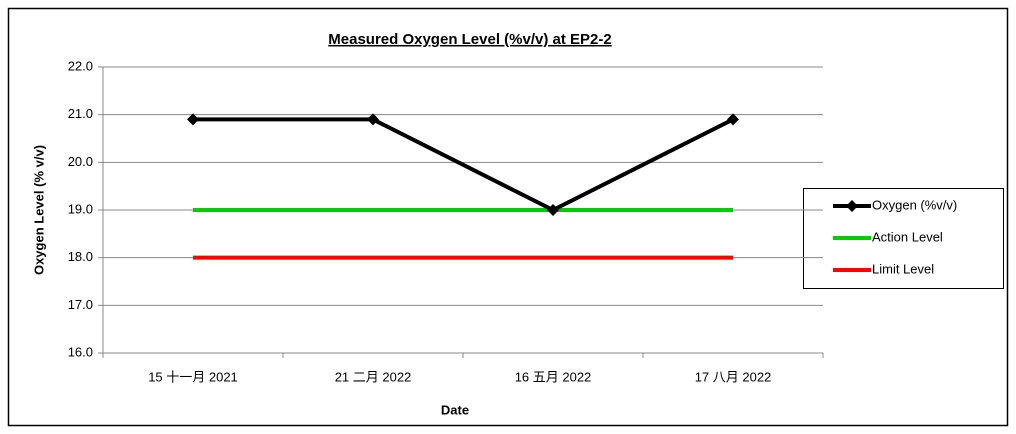 The image size is (1016, 434). I want to click on x-tick-label: 15 十一月 2021, so click(193, 376).